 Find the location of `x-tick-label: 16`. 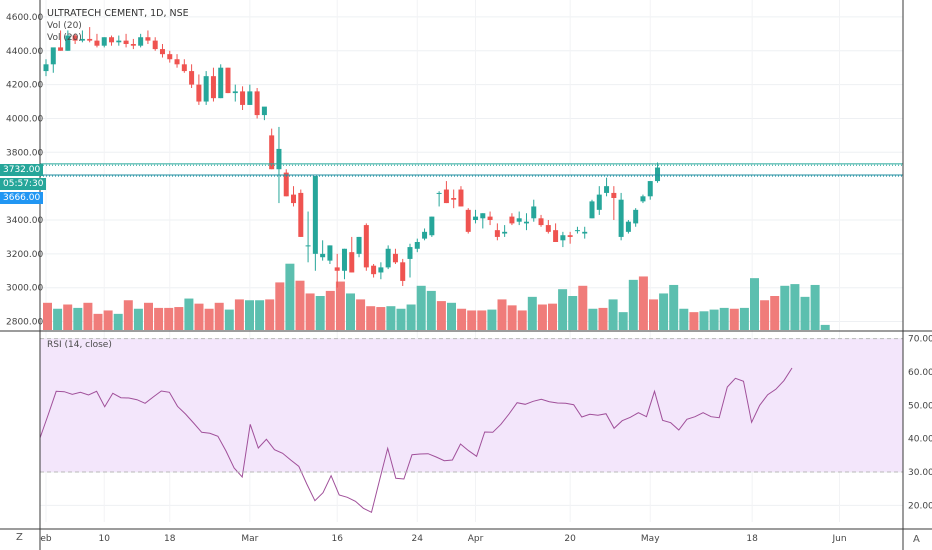

x-tick-label: 16 is located at coordinates (337, 539).